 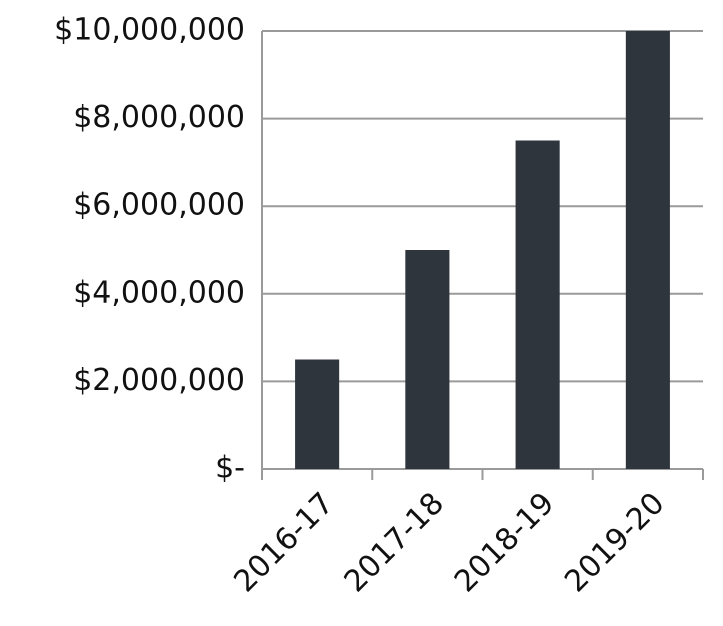 I want to click on y-tick-label: $8,000,000, so click(x=159, y=117).